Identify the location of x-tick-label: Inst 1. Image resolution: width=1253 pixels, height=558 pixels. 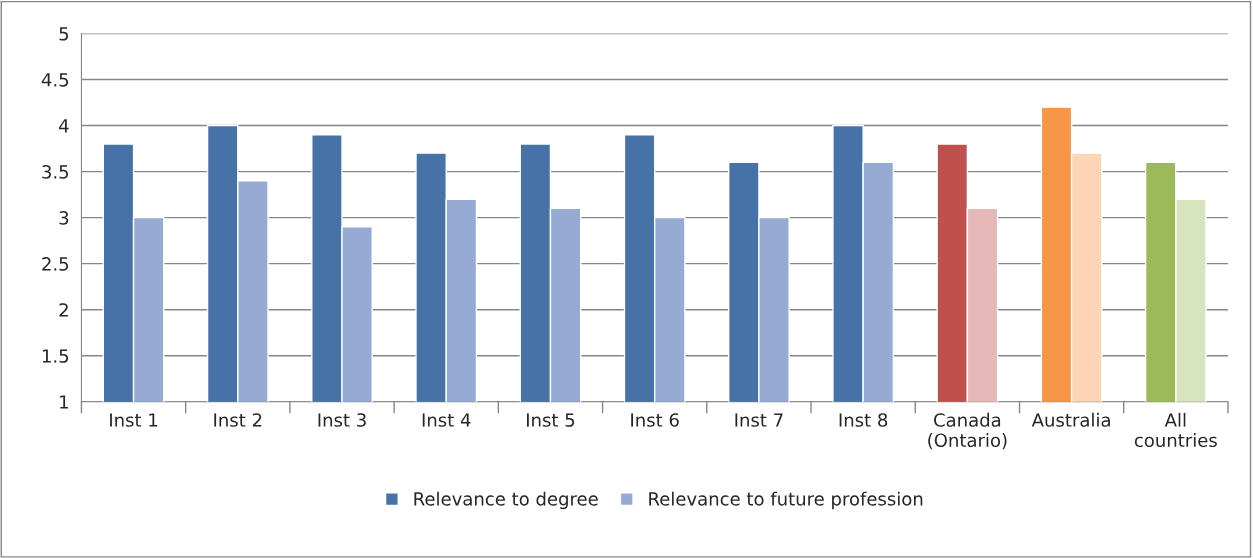
(134, 420).